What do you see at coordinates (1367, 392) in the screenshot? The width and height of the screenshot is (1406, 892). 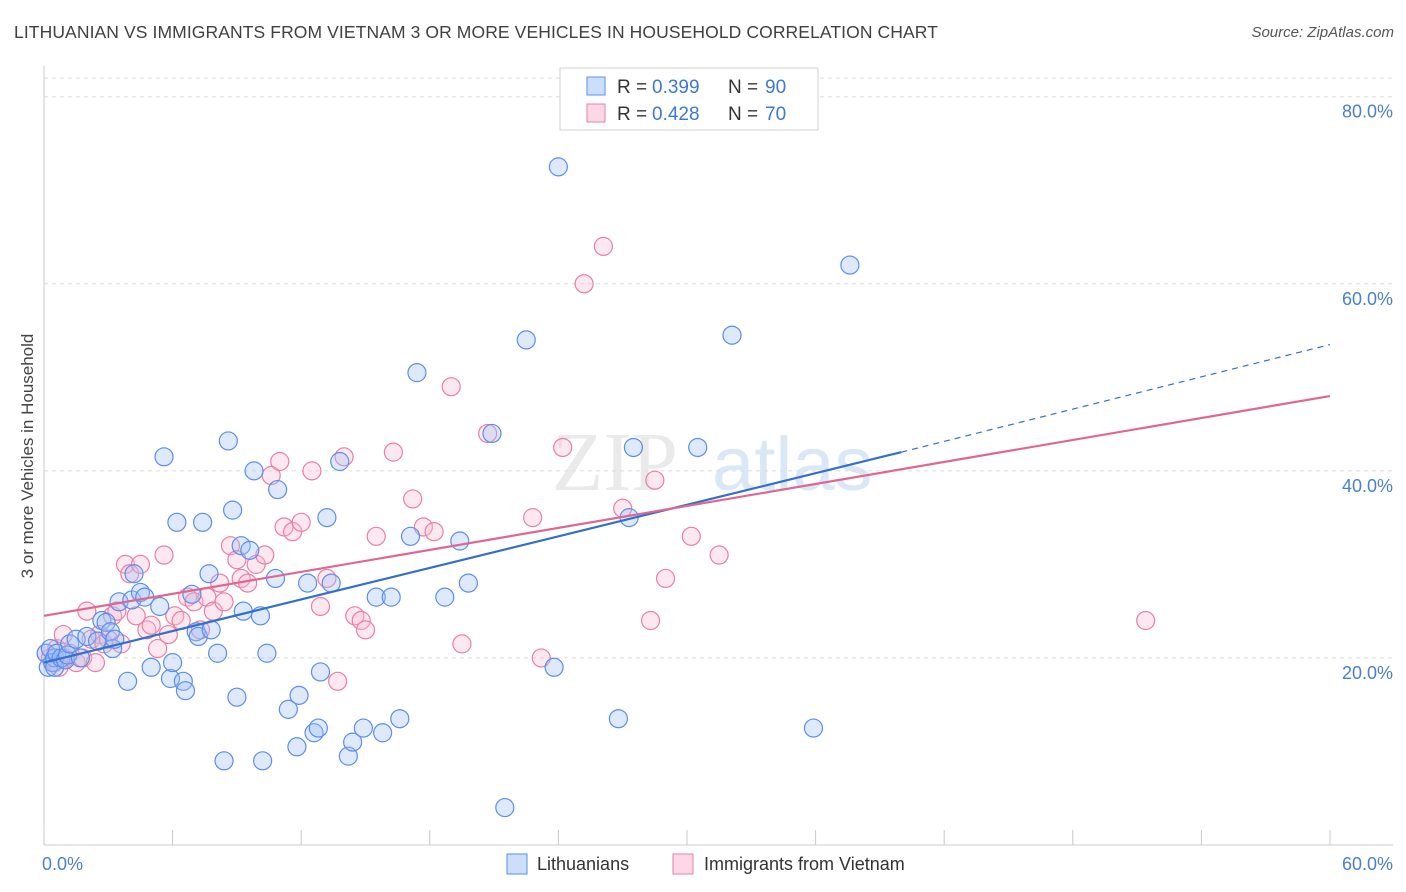 I see `y-tick-labels: 20.0% 40.0% 60.0% 80.0%` at bounding box center [1367, 392].